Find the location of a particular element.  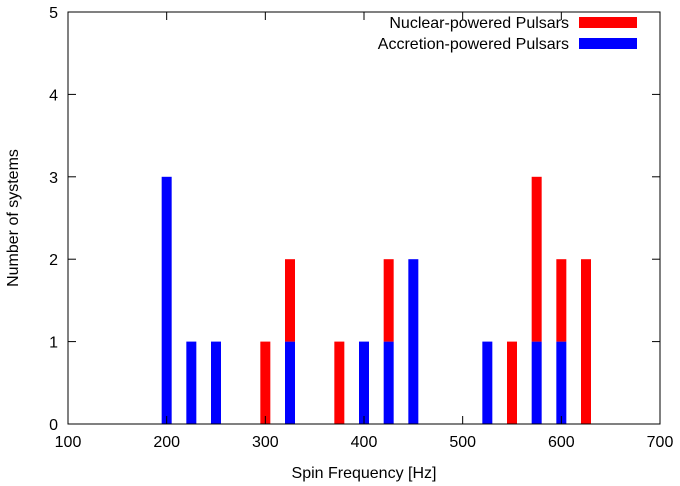

legend-label: Accretion-powered Pulsars is located at coordinates (473, 44).